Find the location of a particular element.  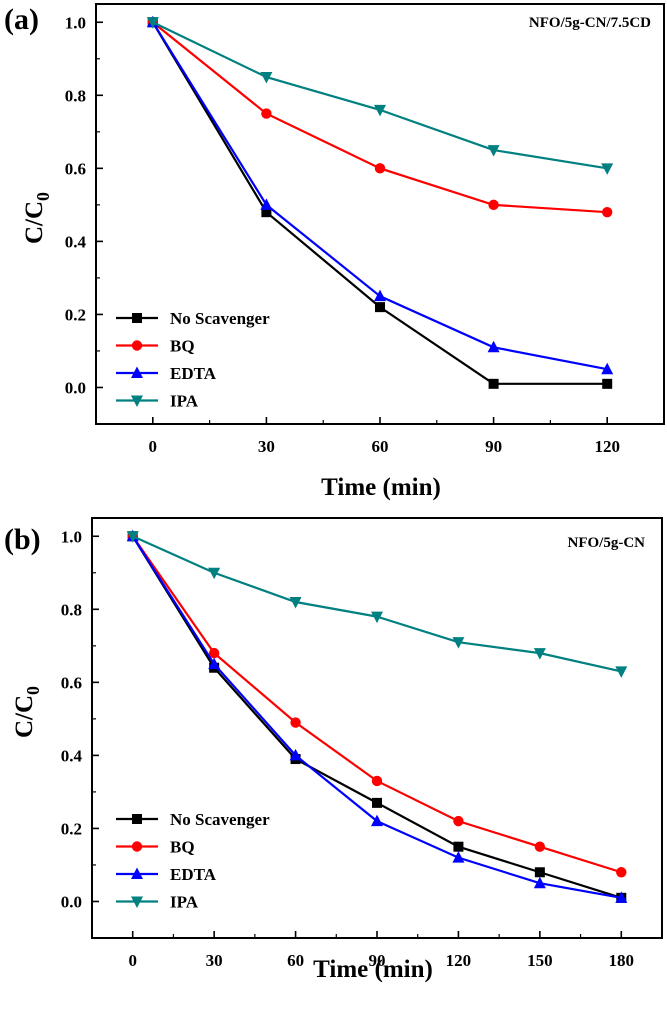

panel-label: (b) is located at coordinates (22, 539).